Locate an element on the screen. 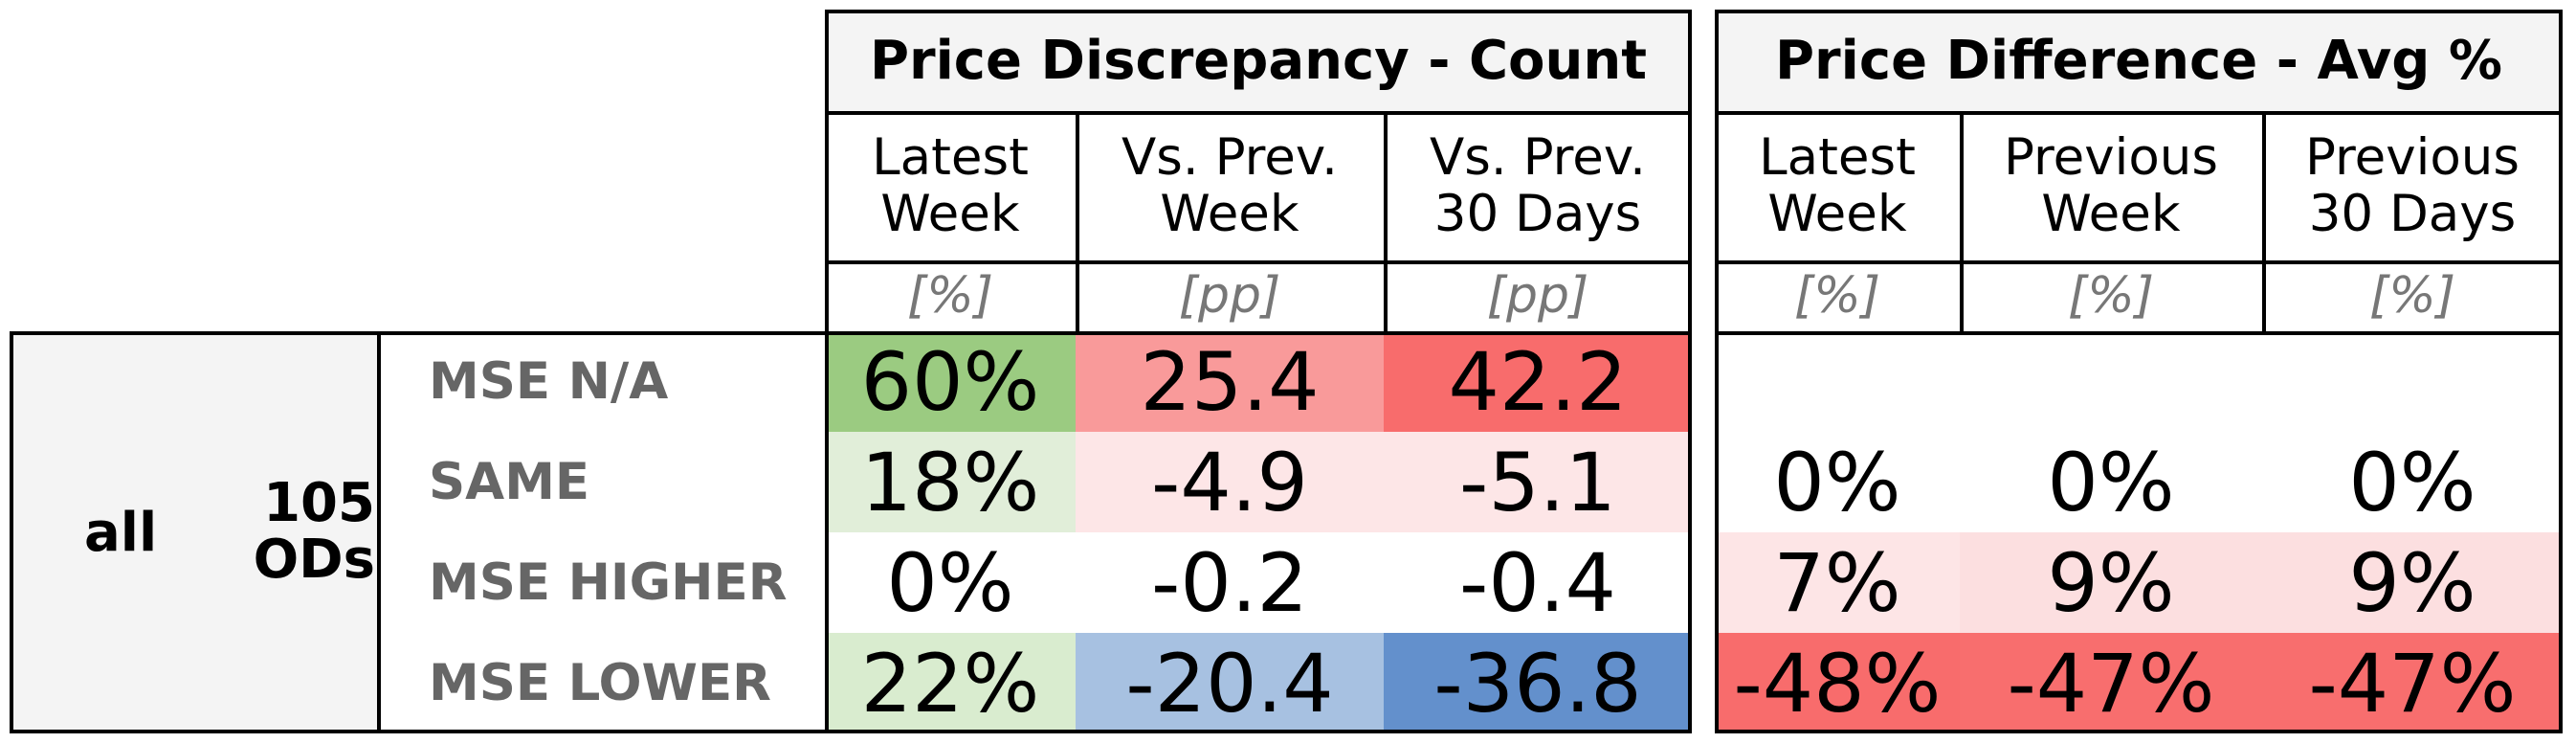 Image resolution: width=2576 pixels, height=743 pixels. data-cell: 25.4 is located at coordinates (1230, 381).